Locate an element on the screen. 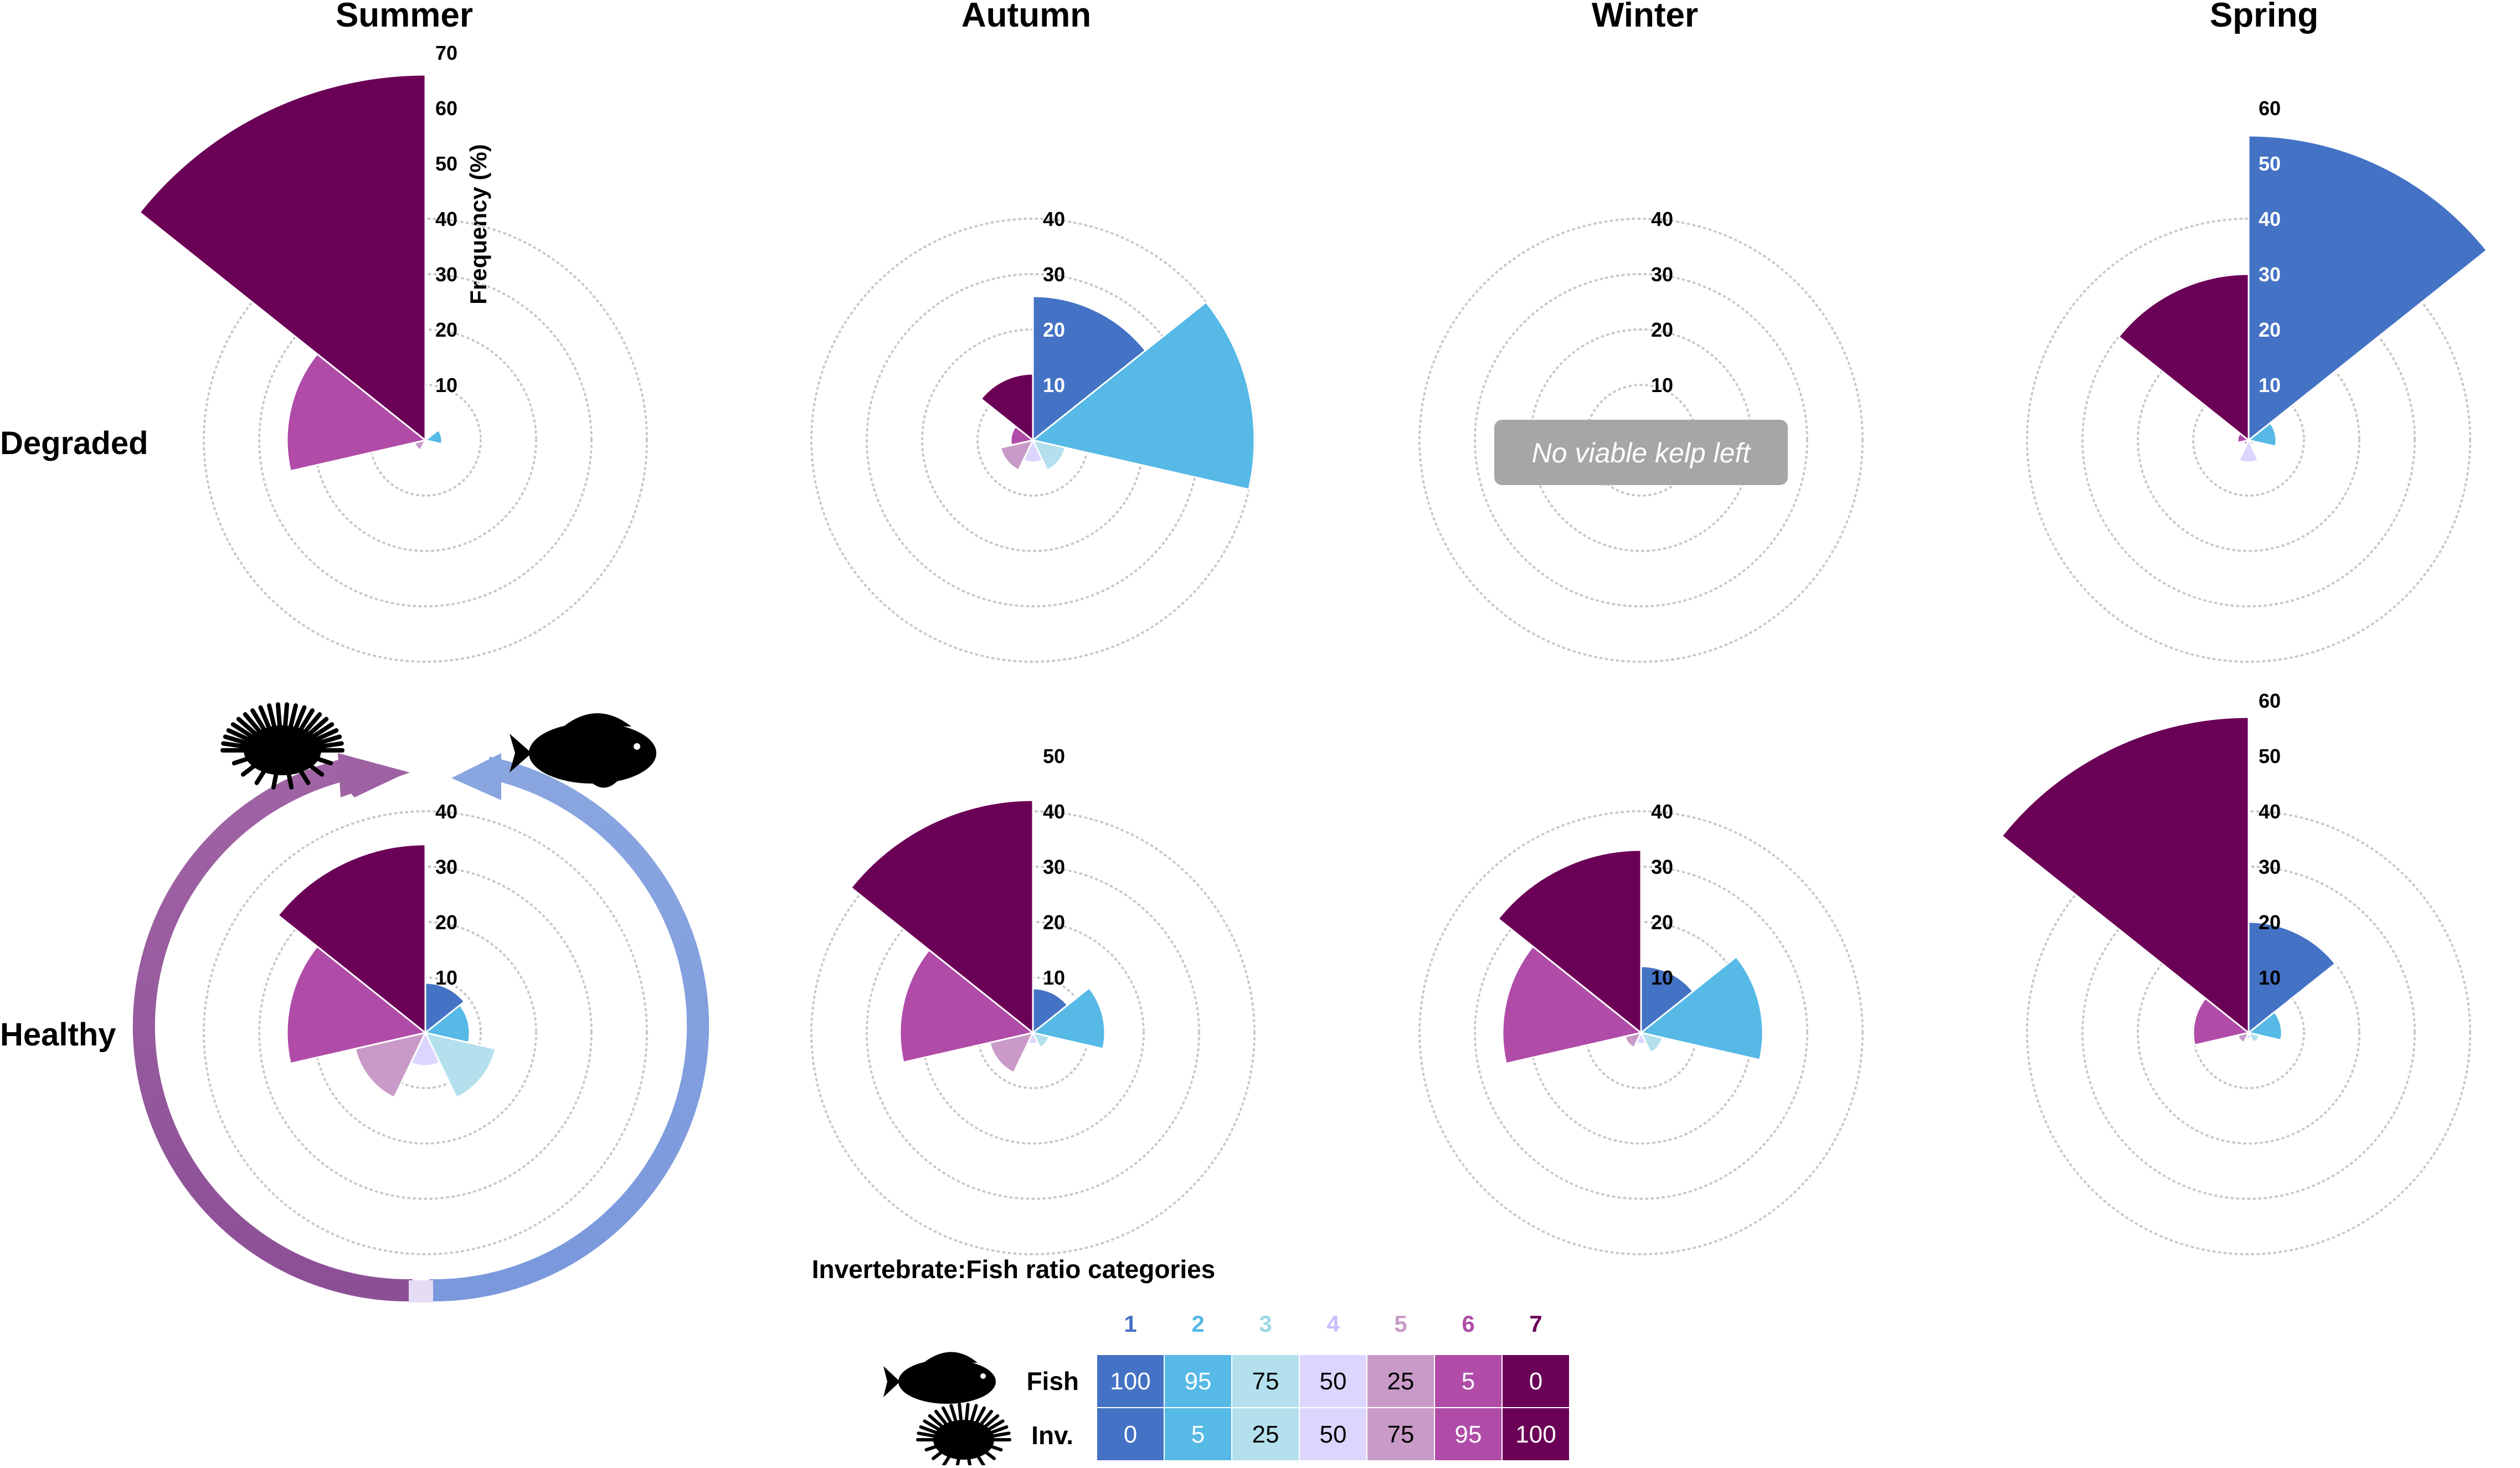 The width and height of the screenshot is (2520, 1468). fish-icon is located at coordinates (583, 751).